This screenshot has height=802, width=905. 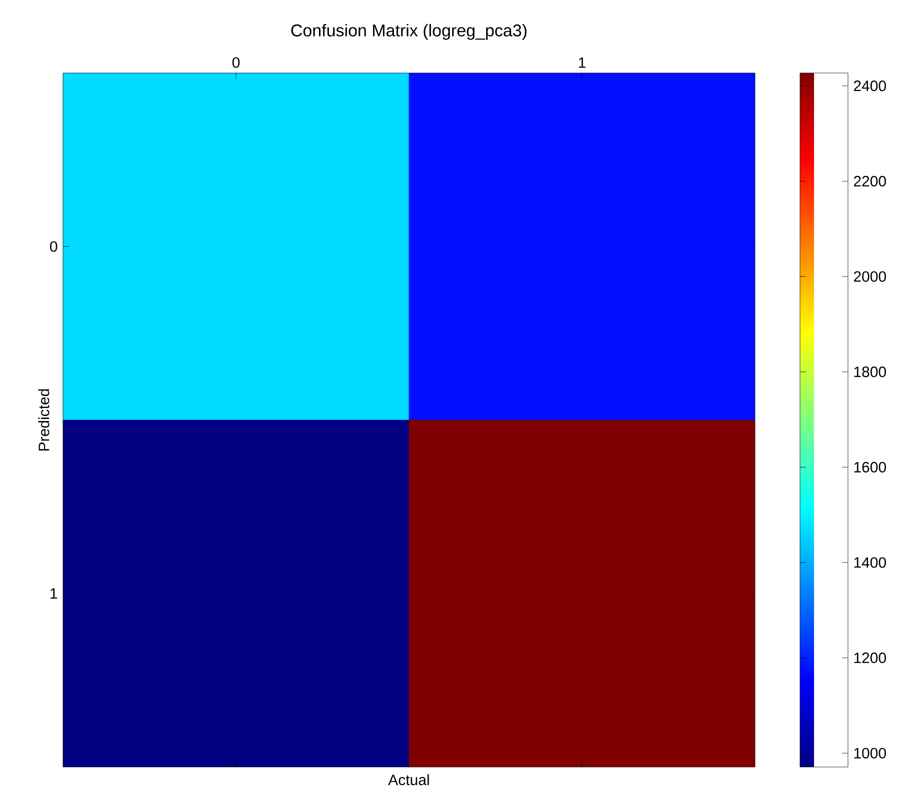 I want to click on x-axis-title: Actual, so click(x=408, y=780).